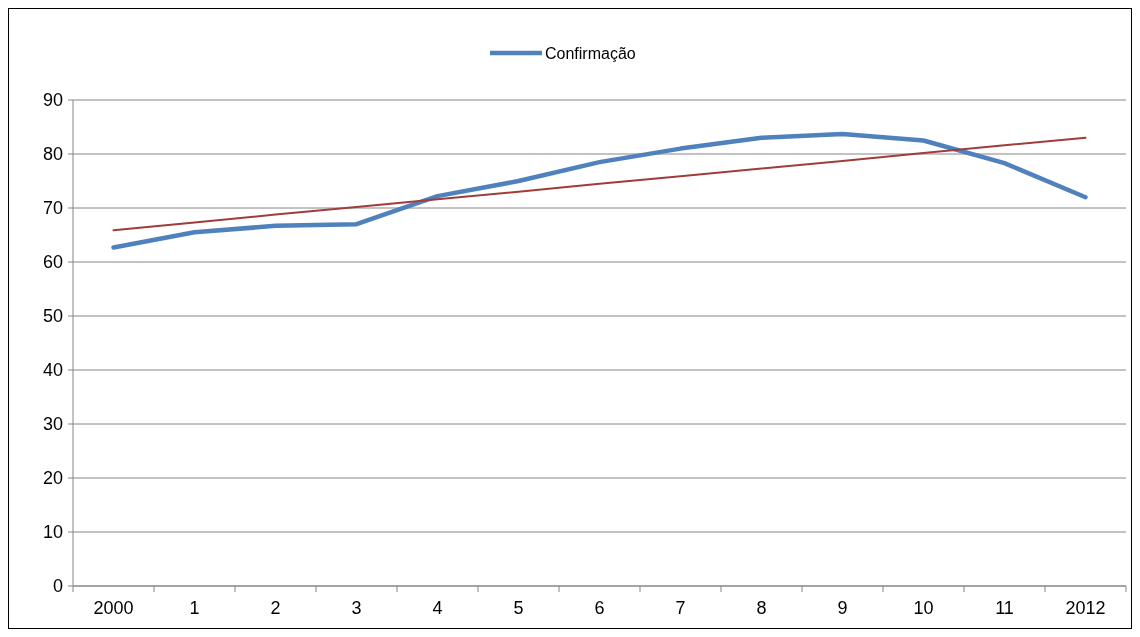 This screenshot has height=637, width=1140. What do you see at coordinates (52, 100) in the screenshot?
I see `y-tick-label: 90` at bounding box center [52, 100].